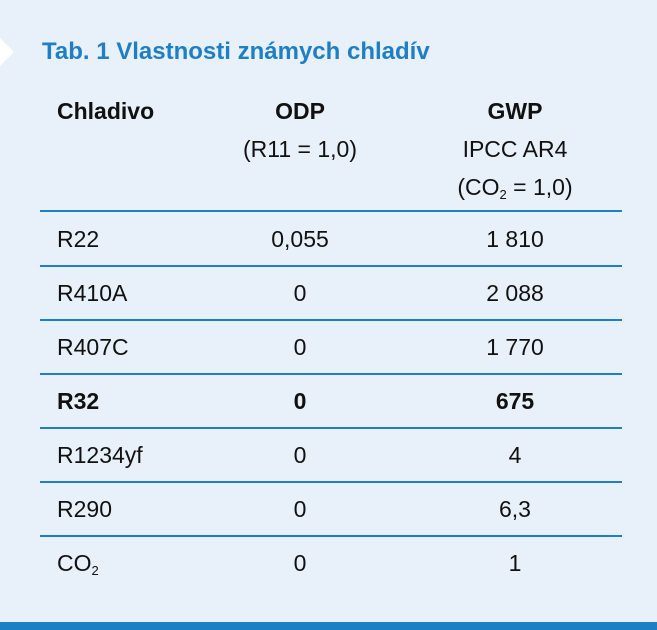  I want to click on refrigerant-name: R290, so click(84, 509).